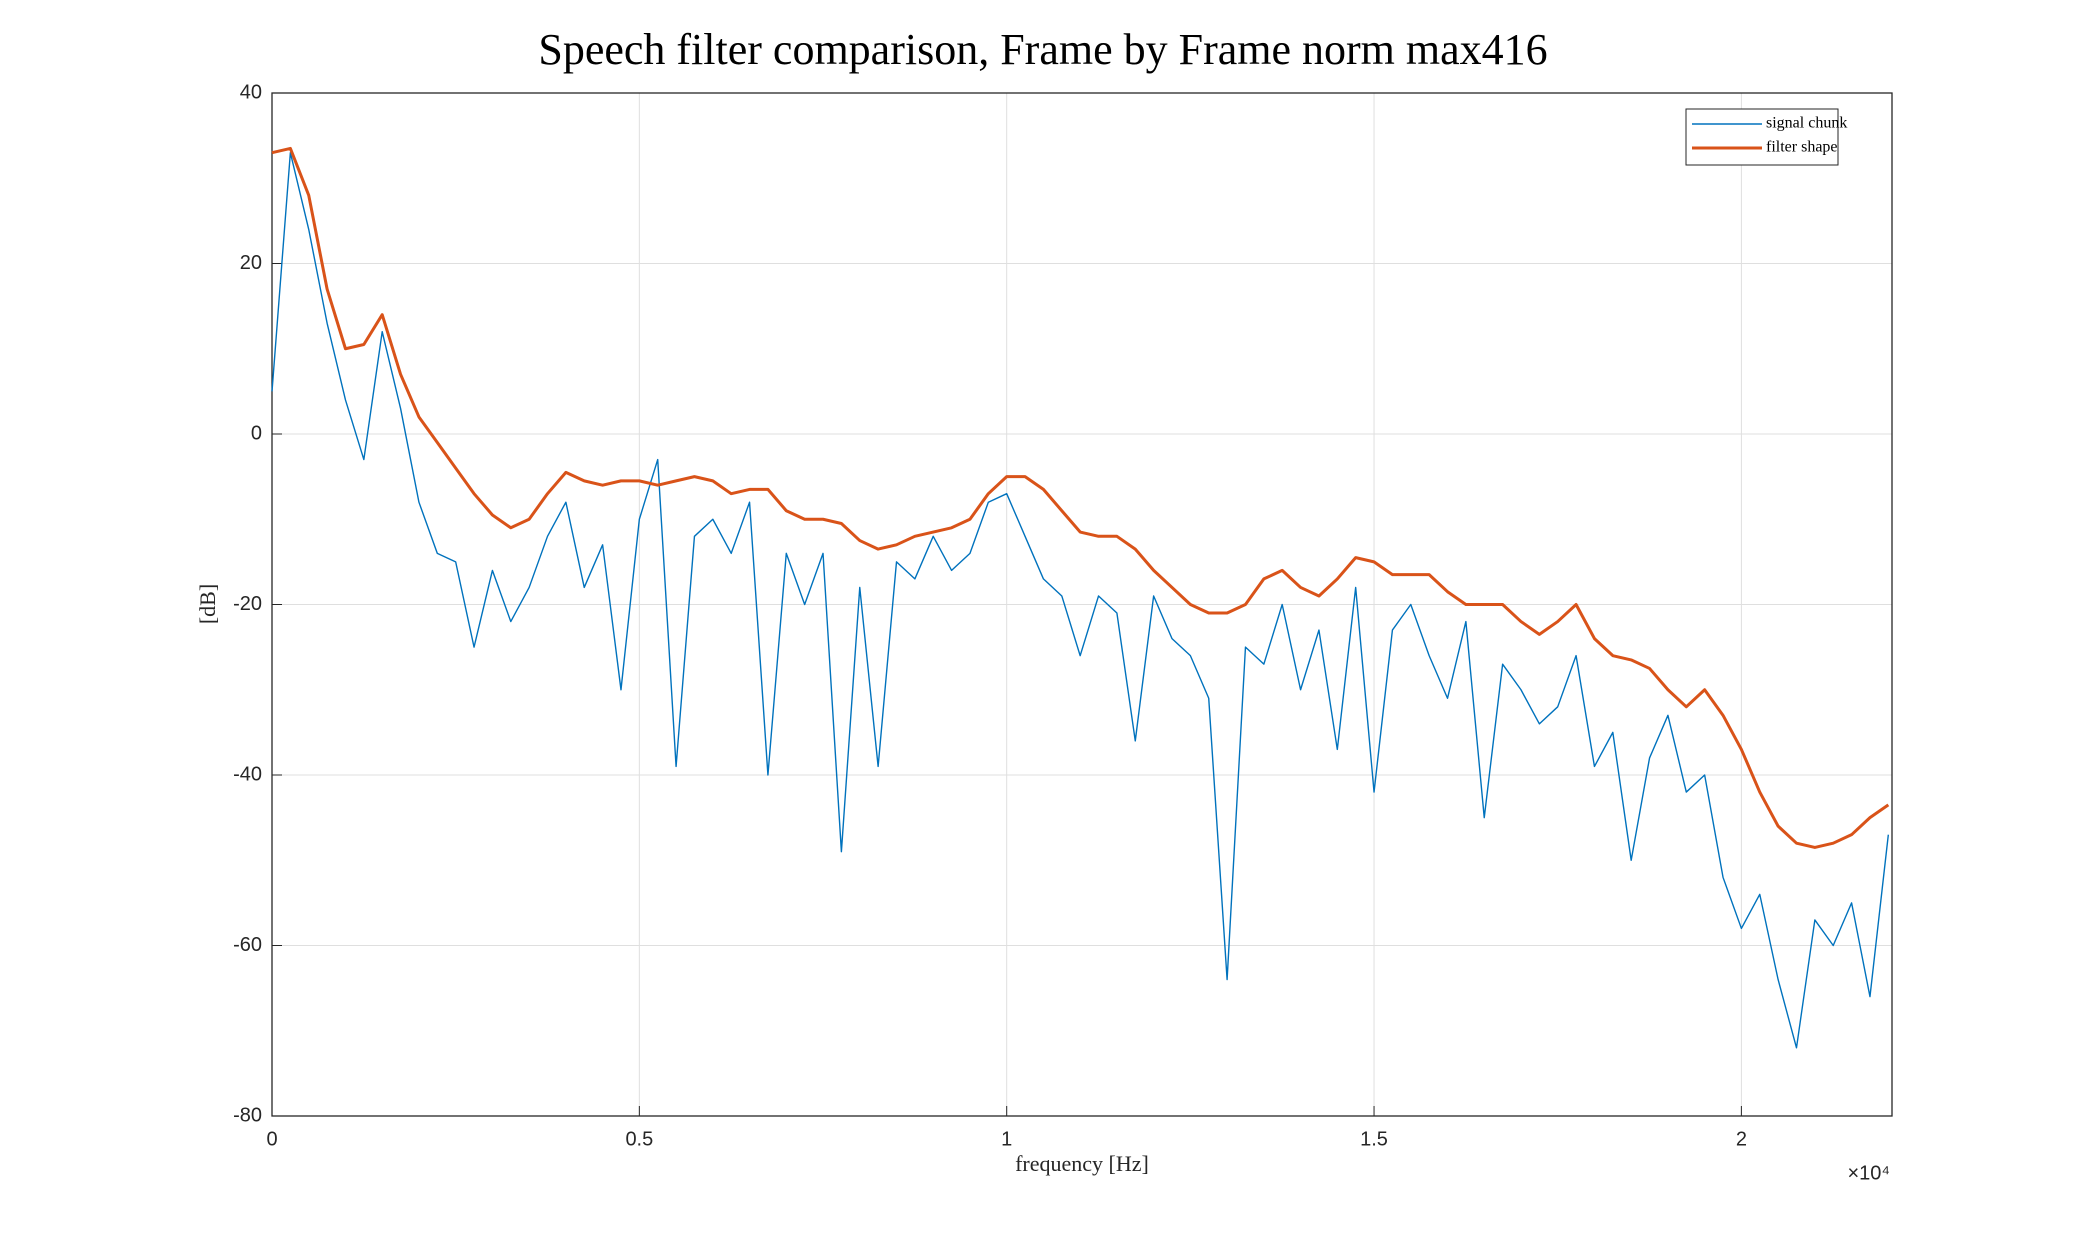 This screenshot has height=1250, width=2083. What do you see at coordinates (251, 92) in the screenshot?
I see `y-tick-label: 40` at bounding box center [251, 92].